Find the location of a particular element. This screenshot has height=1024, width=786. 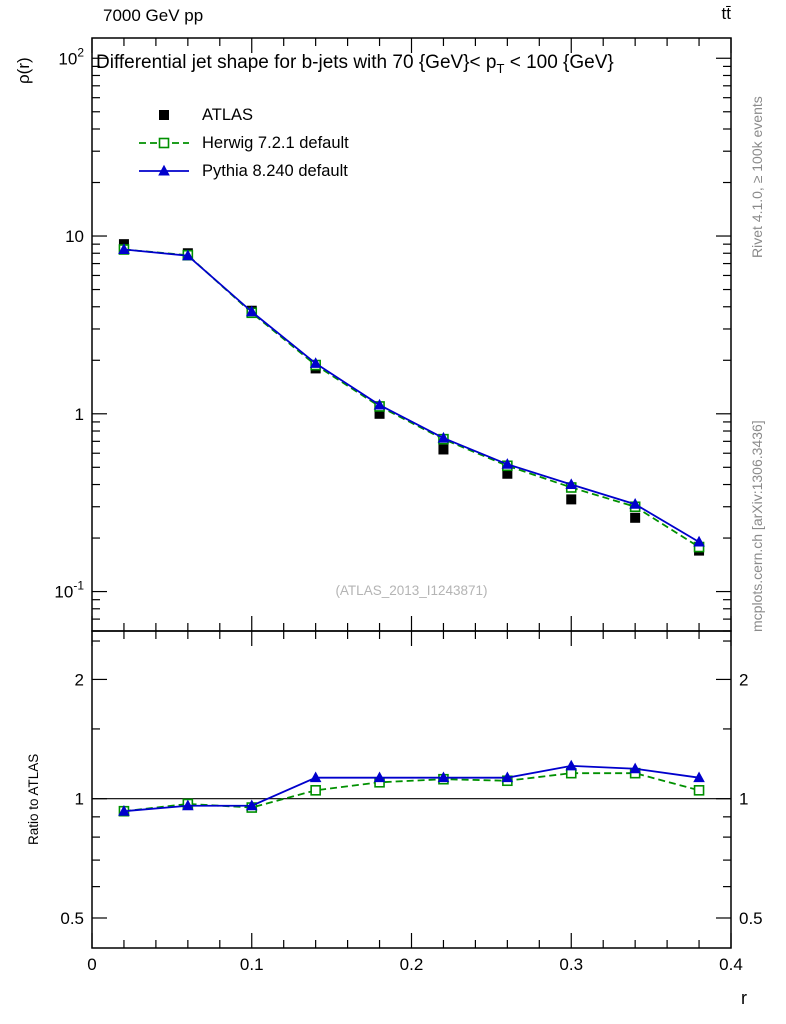

legend-item-atlas: ATLAS is located at coordinates (242, 115).